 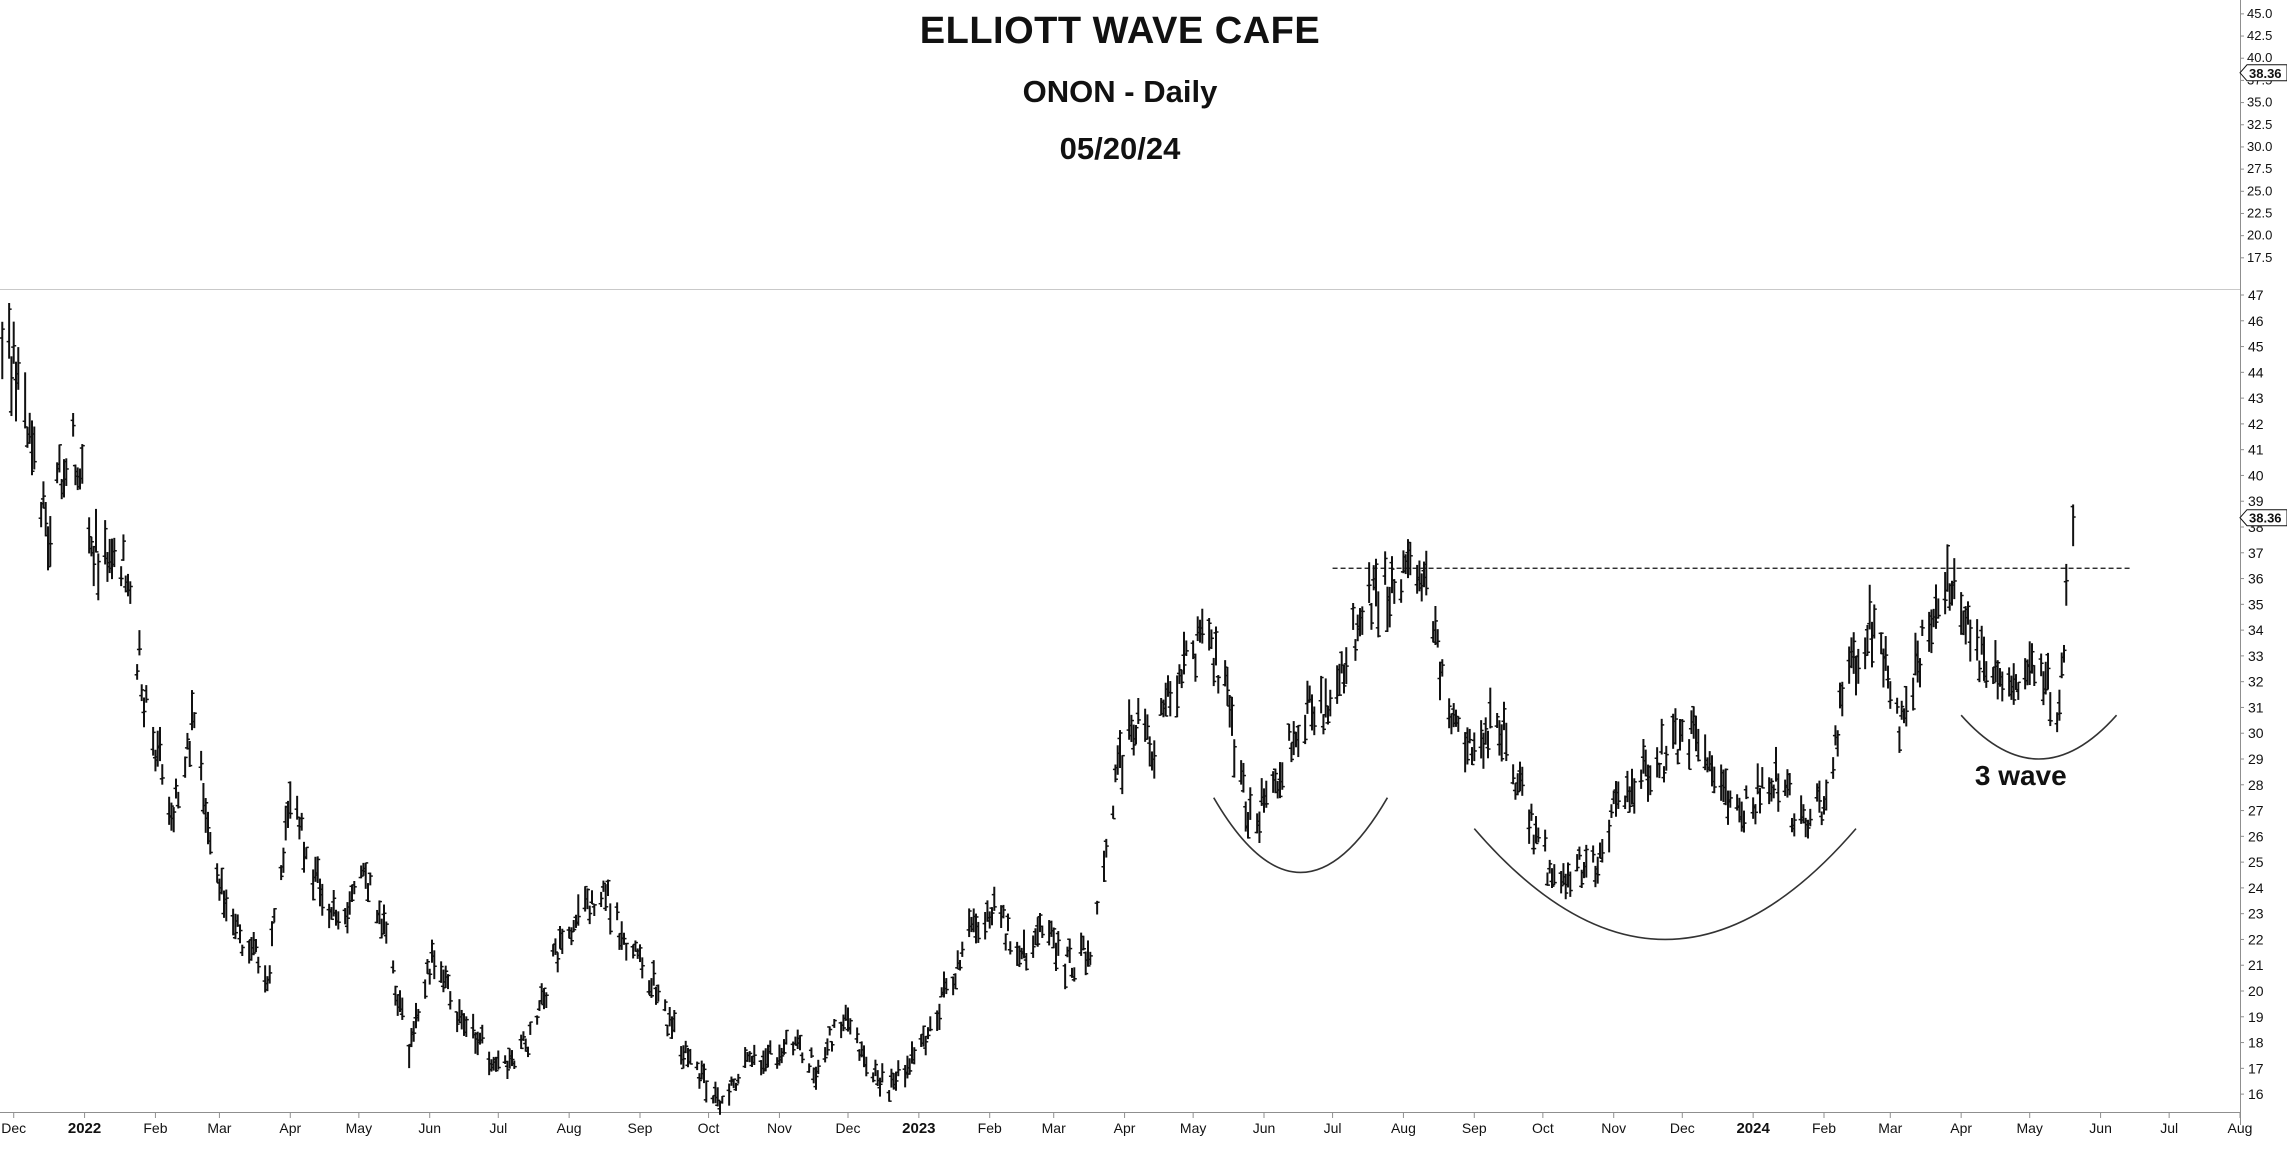 What do you see at coordinates (2256, 604) in the screenshot?
I see `main-axis-tick-label: 35` at bounding box center [2256, 604].